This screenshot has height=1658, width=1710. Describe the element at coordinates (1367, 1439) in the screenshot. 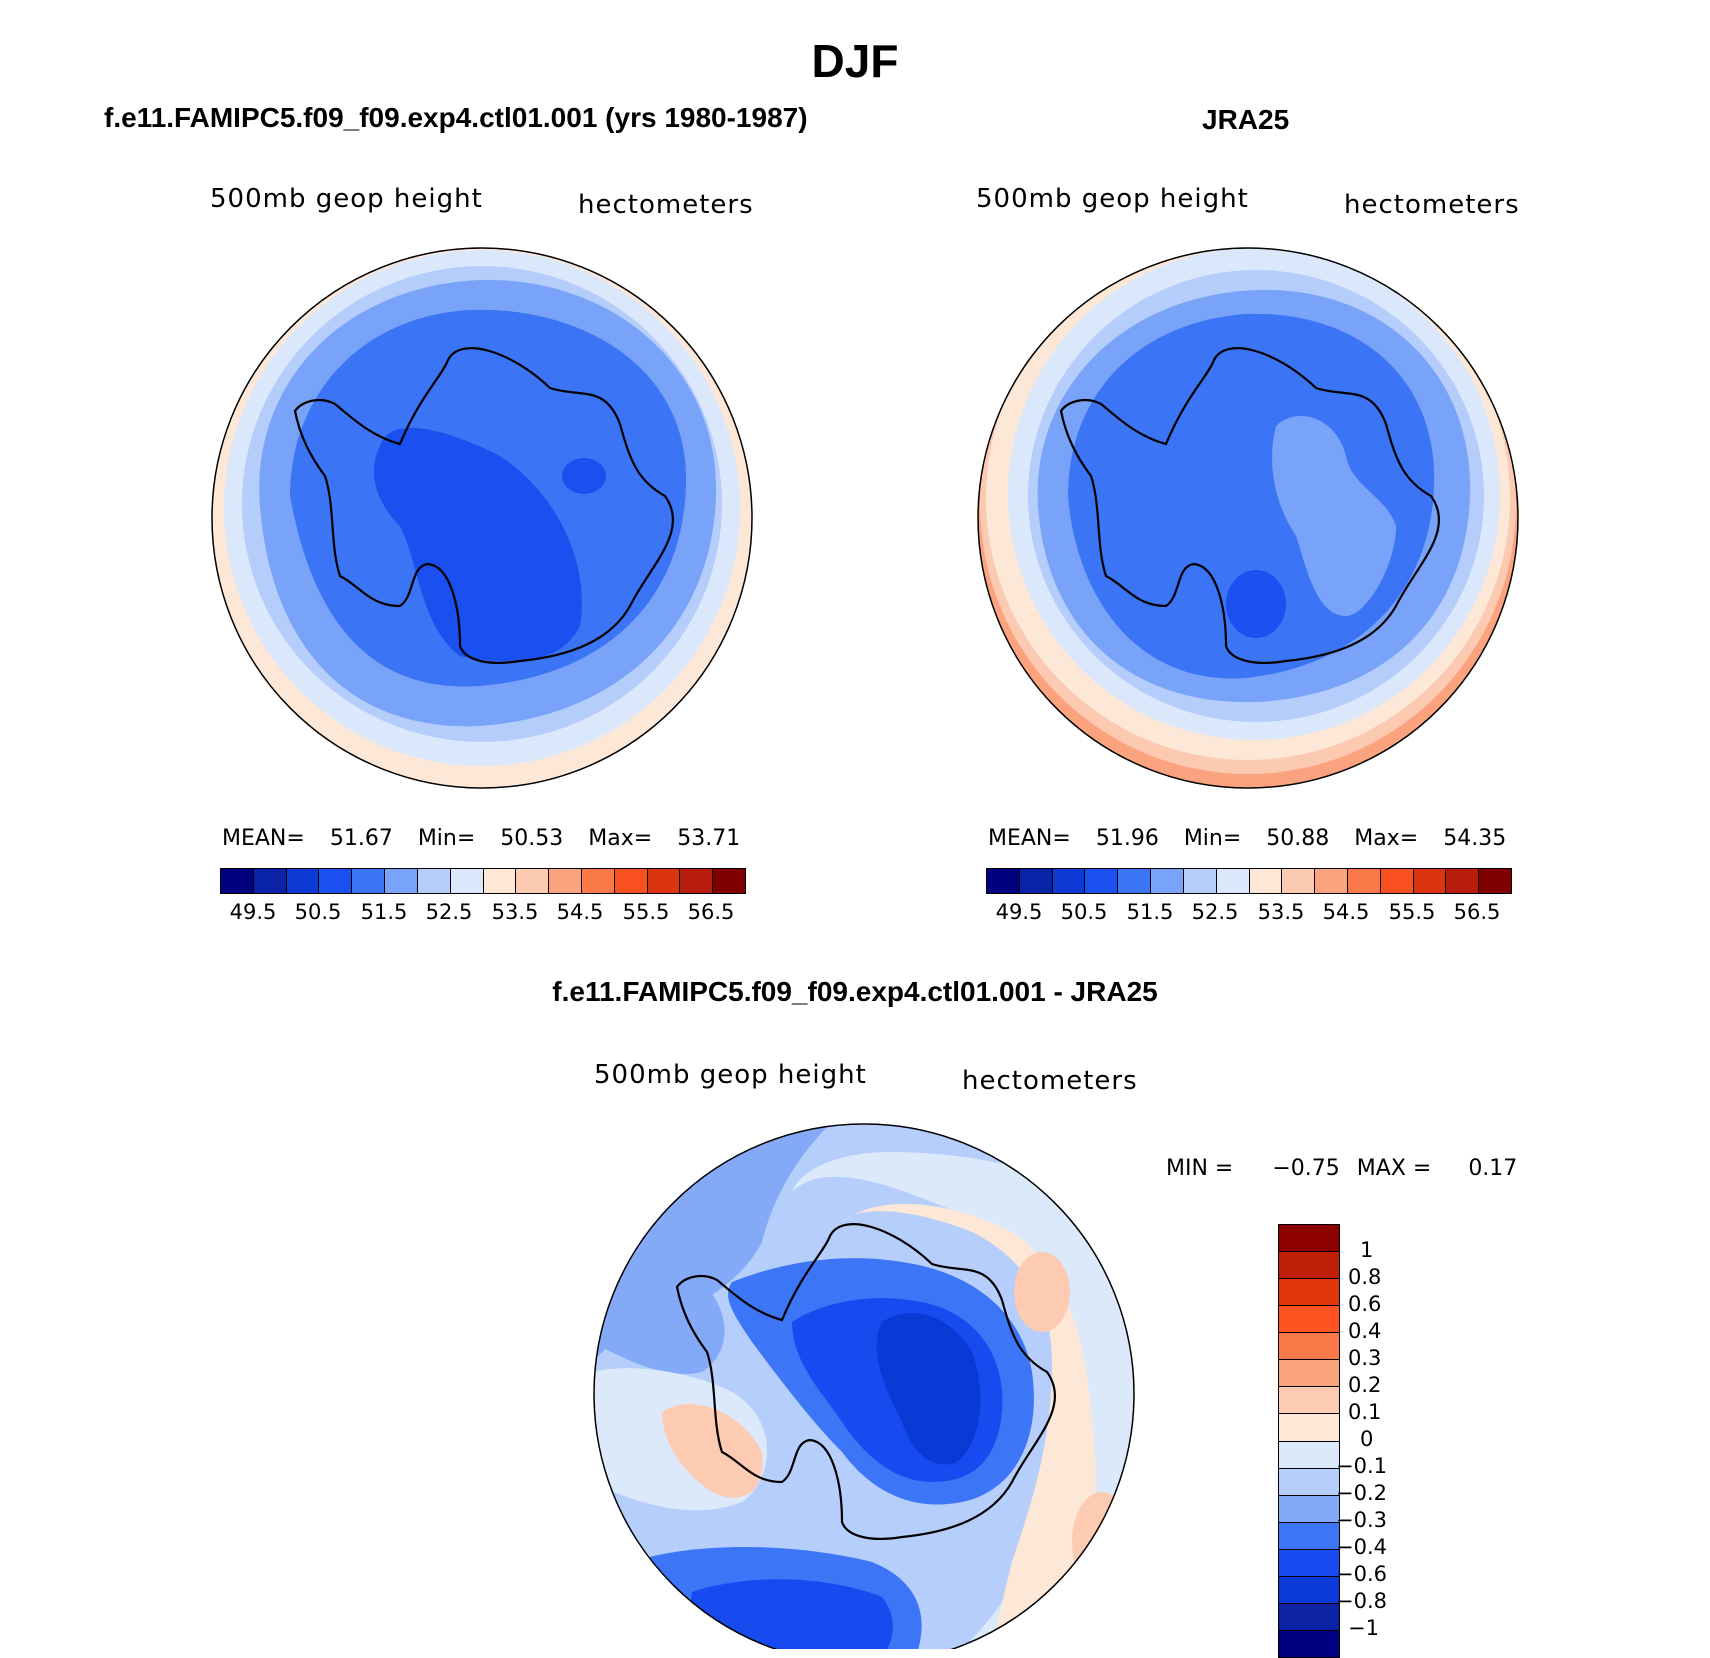

I see `panel3-tick: 0` at that location.